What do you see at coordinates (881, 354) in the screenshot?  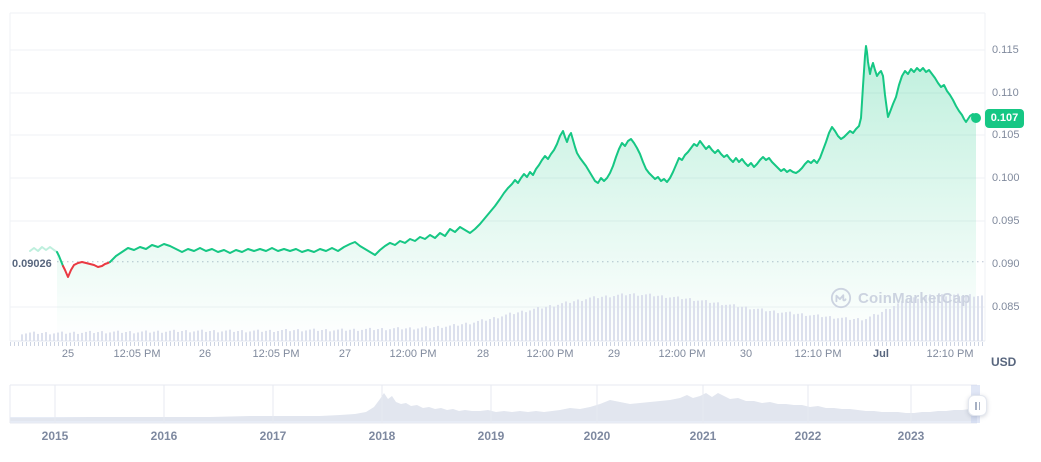 I see `x-axis-tick-month: Jul` at bounding box center [881, 354].